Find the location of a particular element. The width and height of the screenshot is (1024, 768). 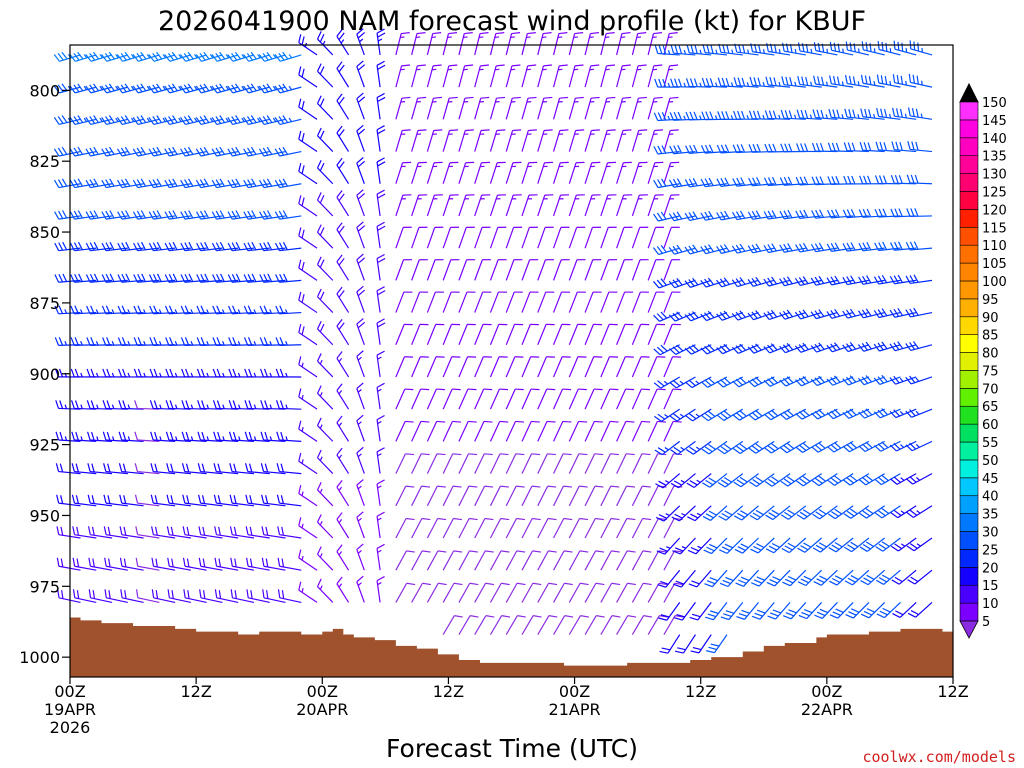

colorbar-top-arrow is located at coordinates (969, 92).